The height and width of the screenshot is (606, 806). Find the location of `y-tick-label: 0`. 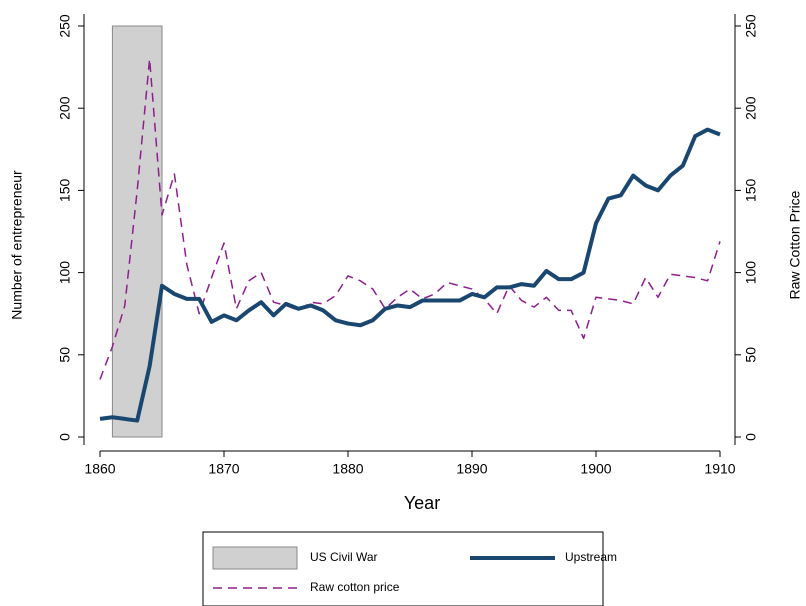

y-tick-label: 0 is located at coordinates (65, 437).